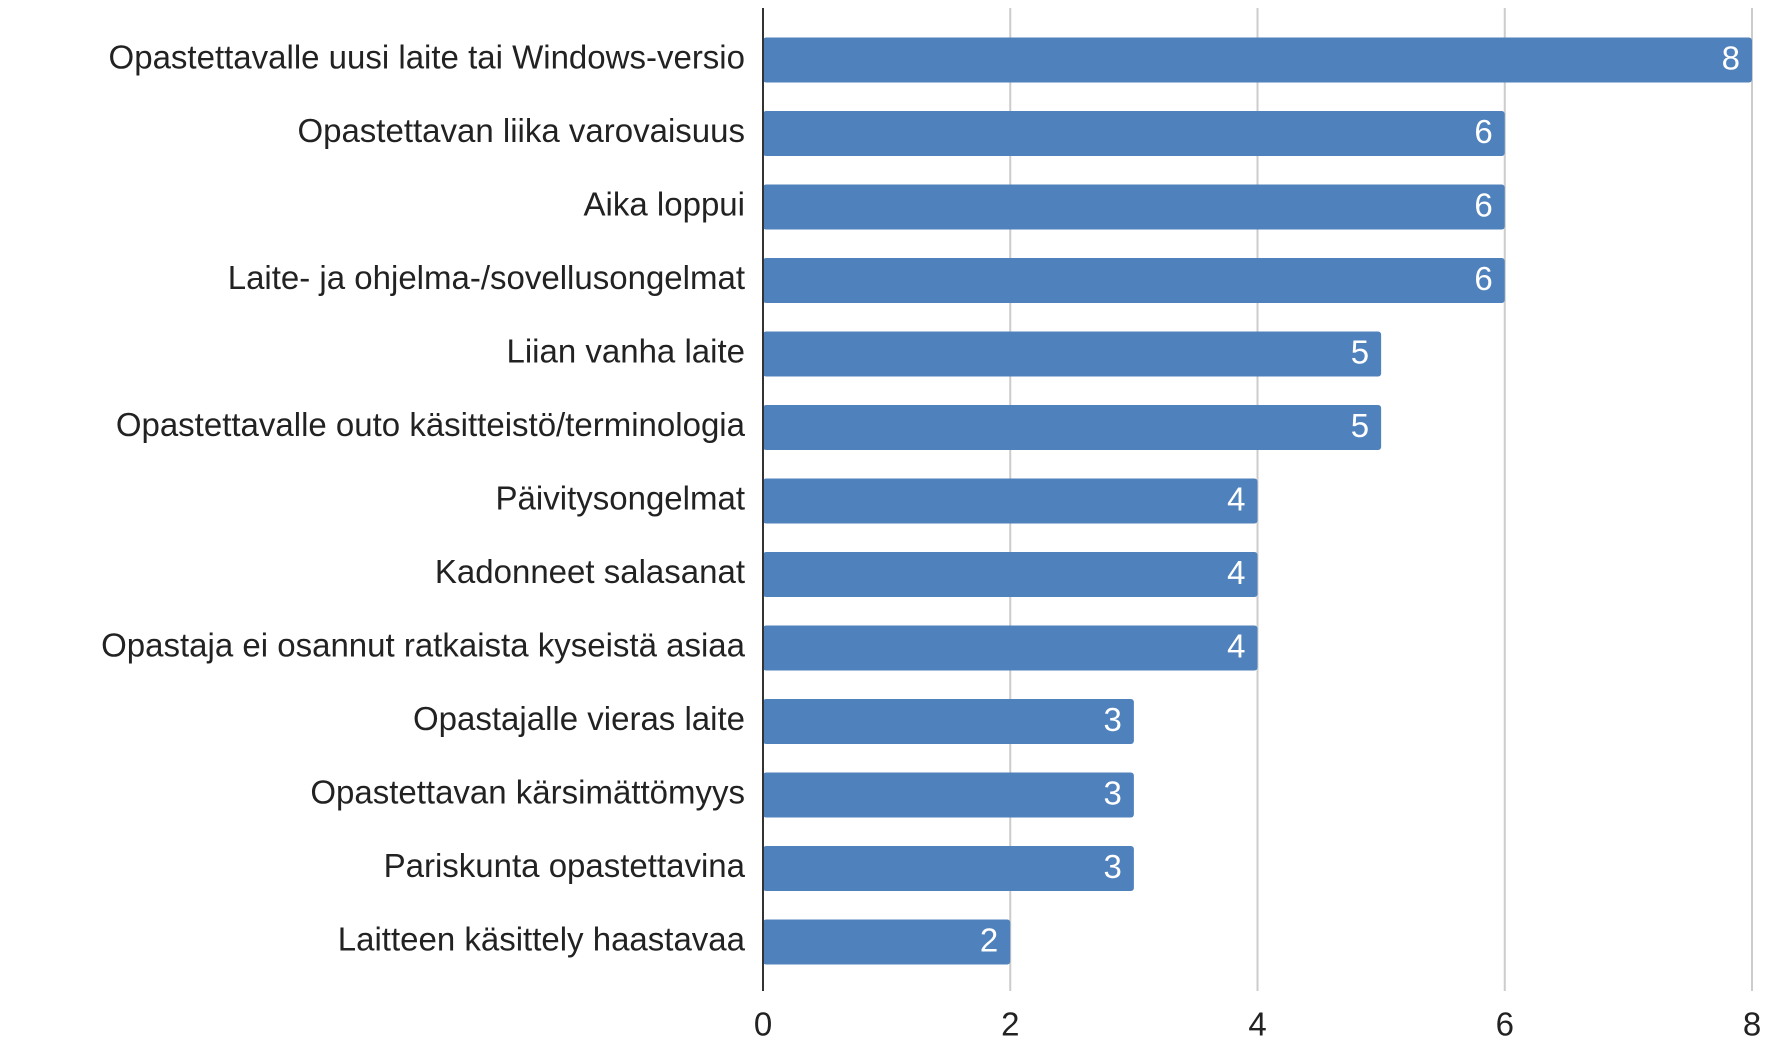  What do you see at coordinates (1505, 1024) in the screenshot?
I see `x-tick-label: 6` at bounding box center [1505, 1024].